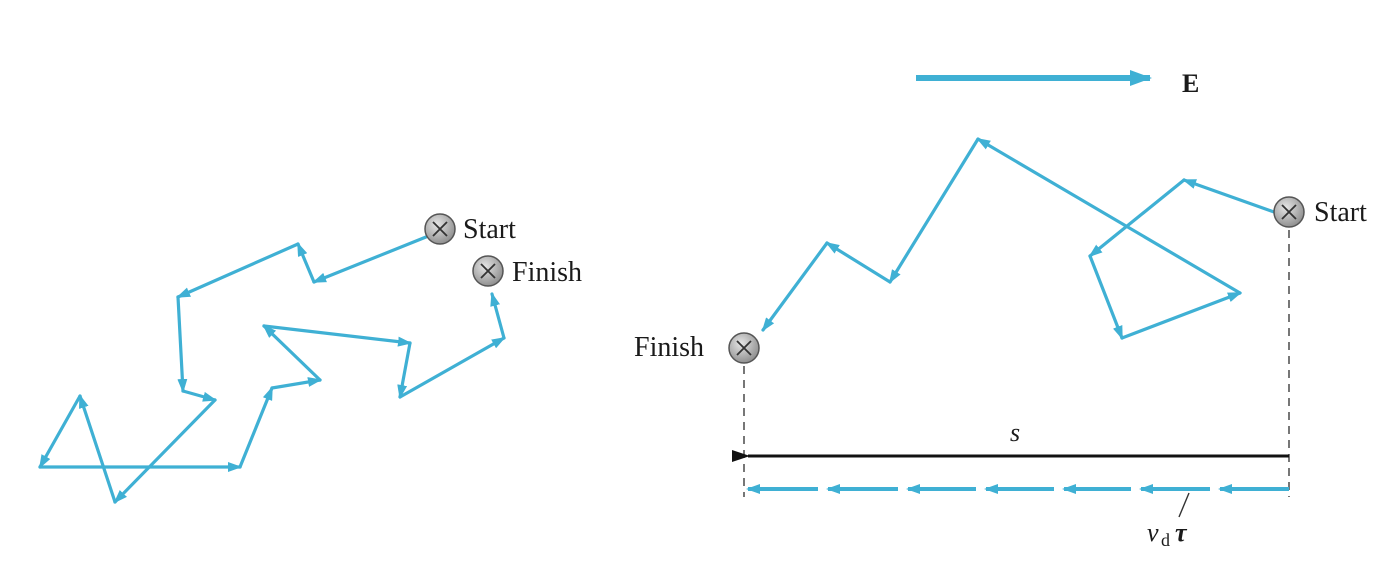 This screenshot has width=1399, height=562. What do you see at coordinates (489, 229) in the screenshot?
I see `left-start-label: Start` at bounding box center [489, 229].